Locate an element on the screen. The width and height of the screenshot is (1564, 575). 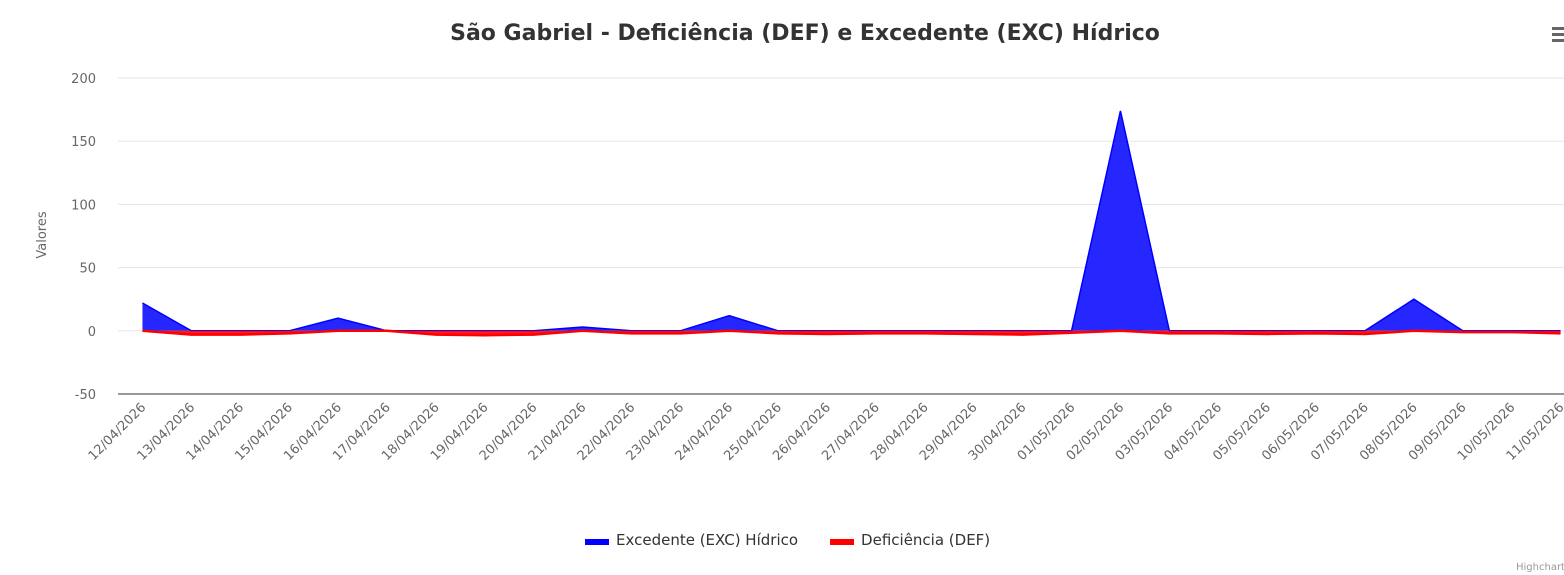
y-tick-label: 200 is located at coordinates (83, 79).